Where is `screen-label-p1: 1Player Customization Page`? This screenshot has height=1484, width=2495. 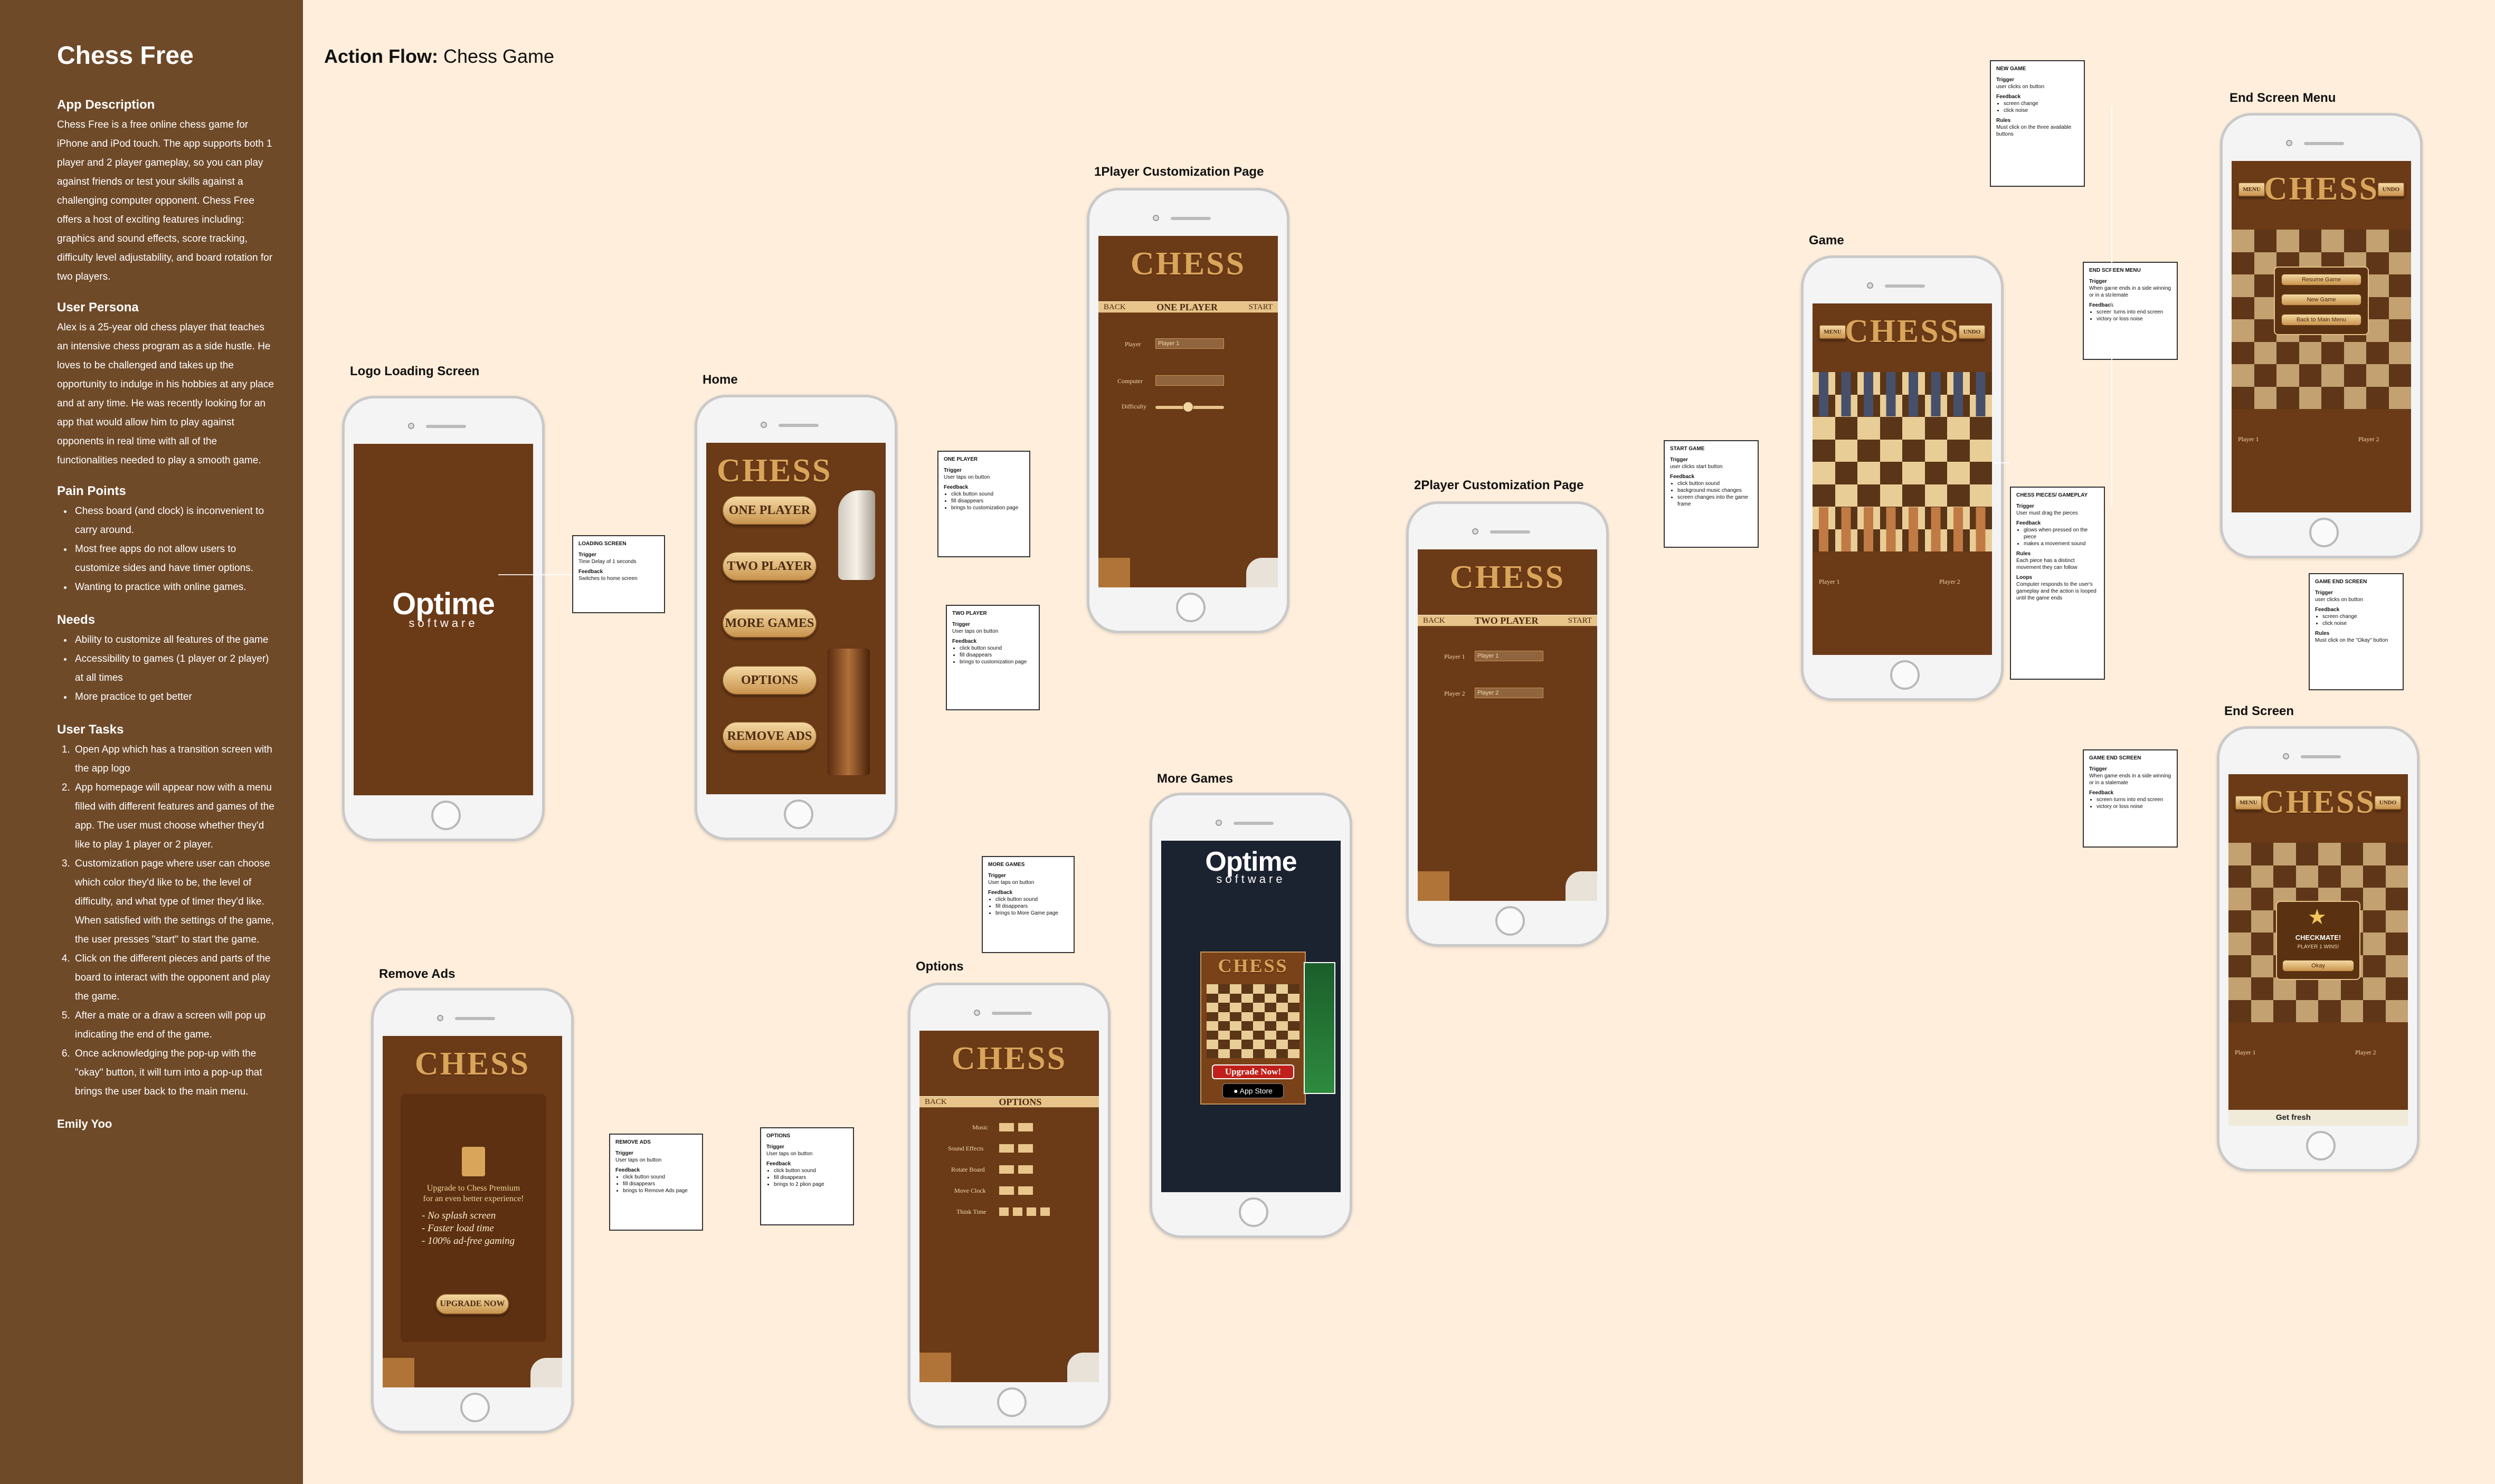
screen-label-p1: 1Player Customization Page is located at coordinates (1179, 172).